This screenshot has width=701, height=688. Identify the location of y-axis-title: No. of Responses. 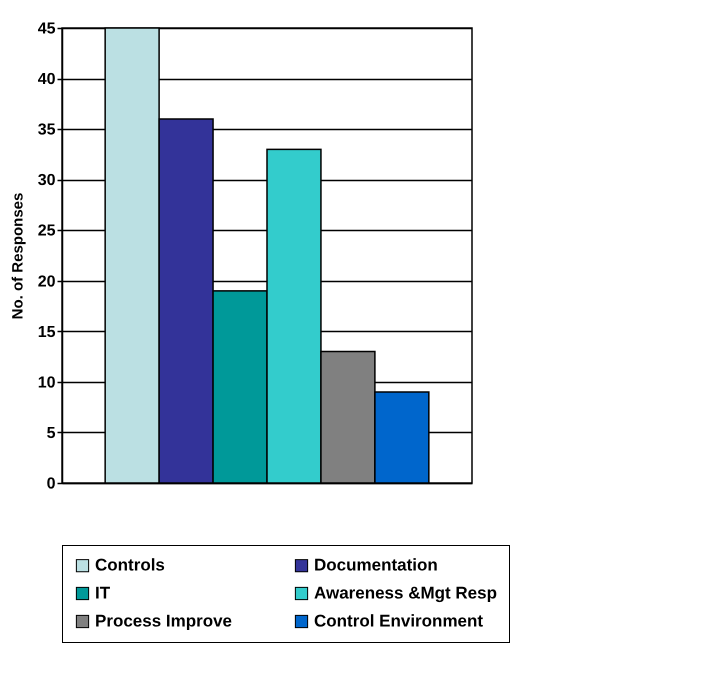
(18, 256).